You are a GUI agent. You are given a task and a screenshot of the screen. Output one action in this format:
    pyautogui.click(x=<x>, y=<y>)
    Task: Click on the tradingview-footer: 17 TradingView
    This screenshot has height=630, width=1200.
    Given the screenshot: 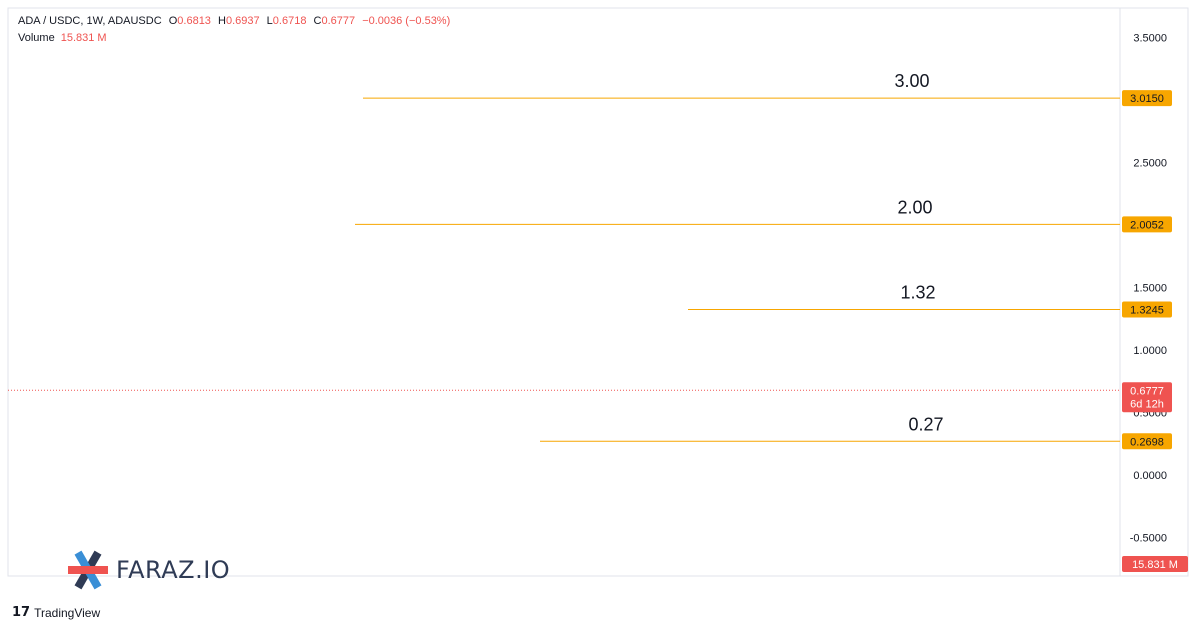 What is the action you would take?
    pyautogui.click(x=56, y=612)
    